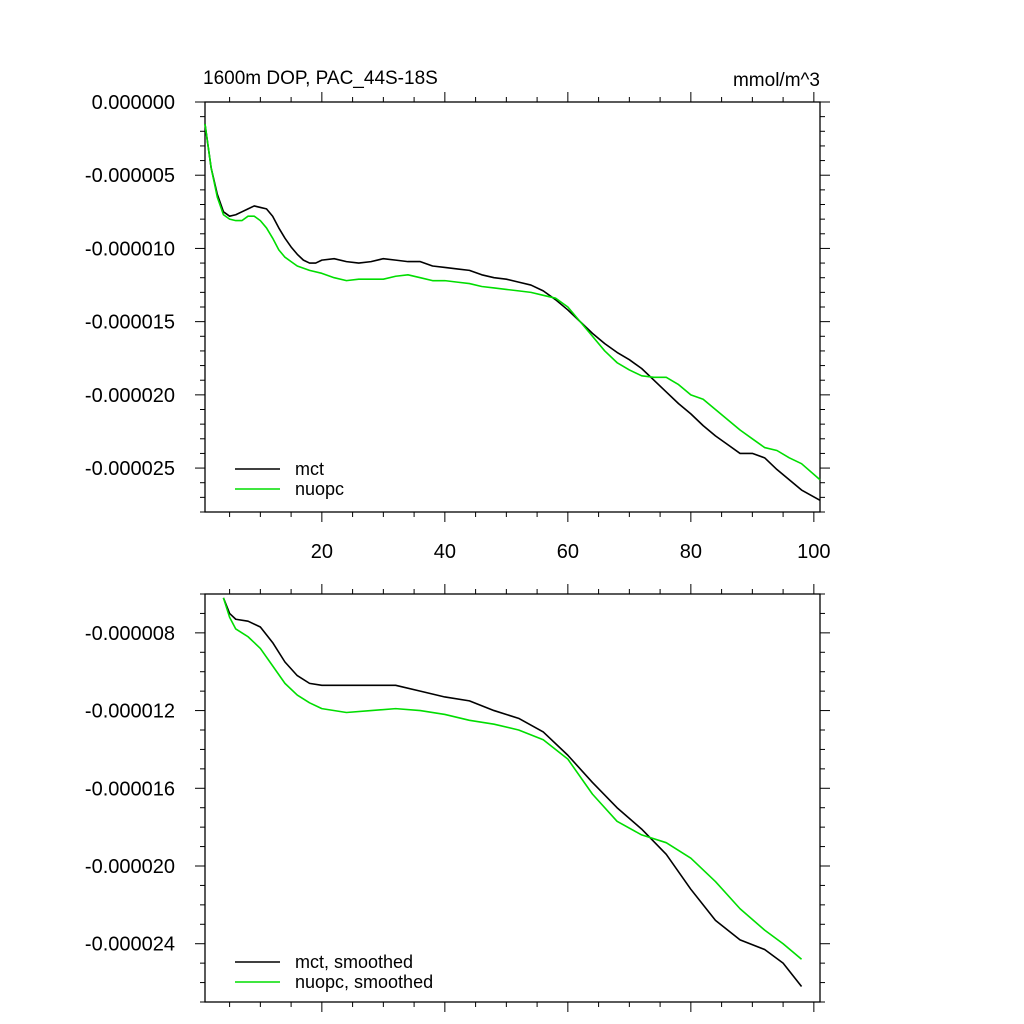  Describe the element at coordinates (130, 396) in the screenshot. I see `top-y-tick-label: -0.000020` at that location.